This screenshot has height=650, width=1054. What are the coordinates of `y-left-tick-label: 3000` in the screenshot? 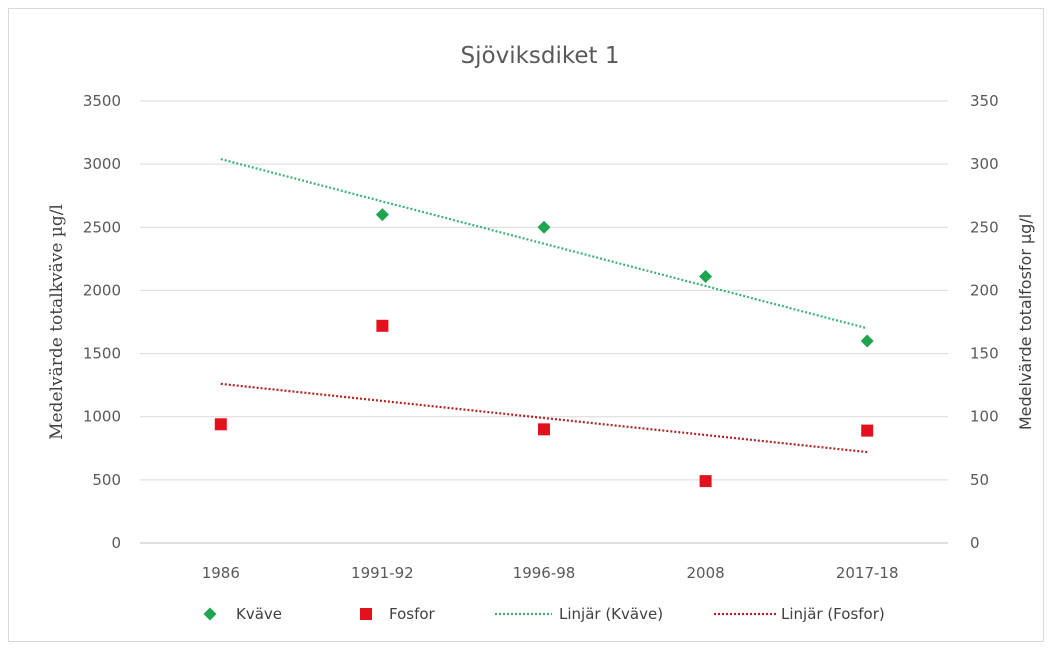 It's located at (102, 164).